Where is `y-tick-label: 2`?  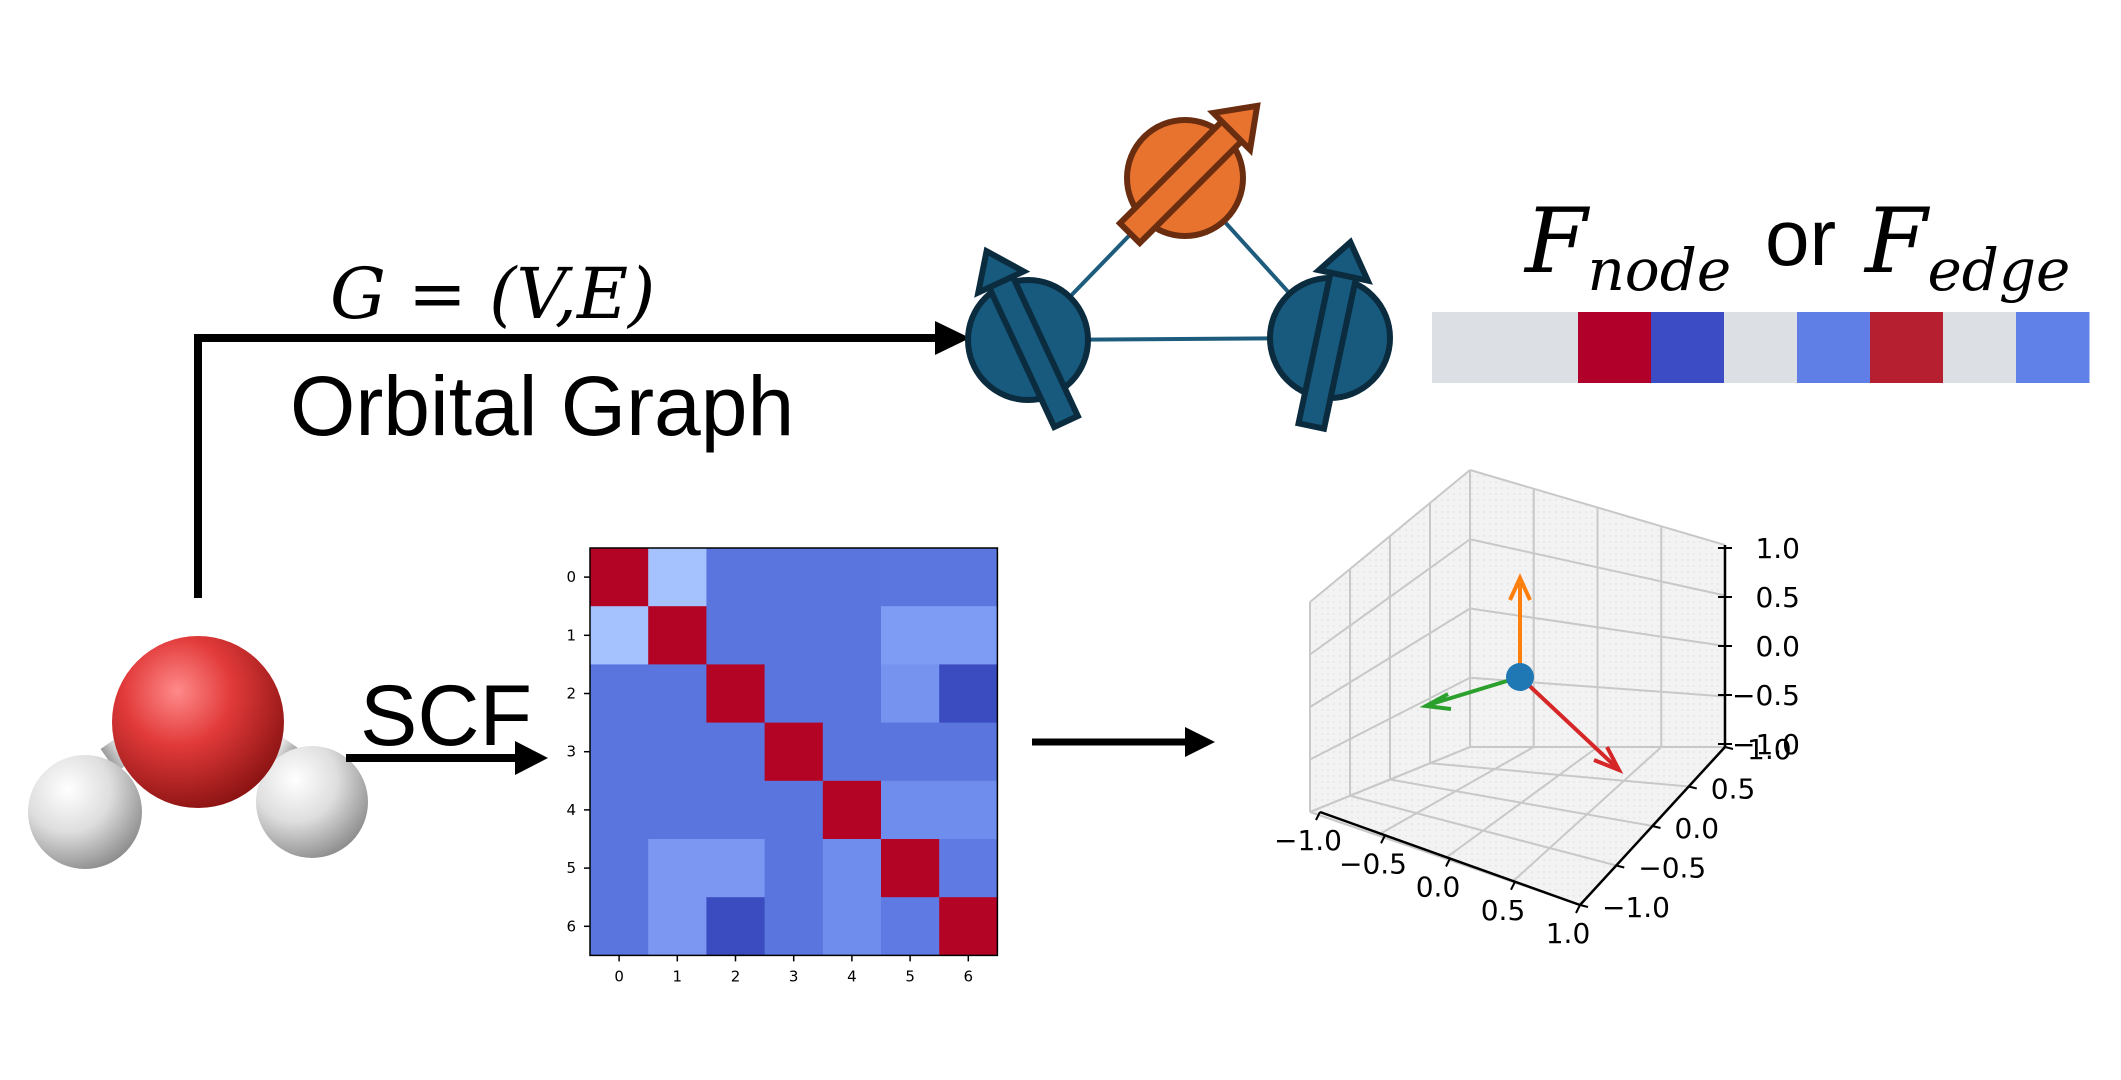 y-tick-label: 2 is located at coordinates (571, 694).